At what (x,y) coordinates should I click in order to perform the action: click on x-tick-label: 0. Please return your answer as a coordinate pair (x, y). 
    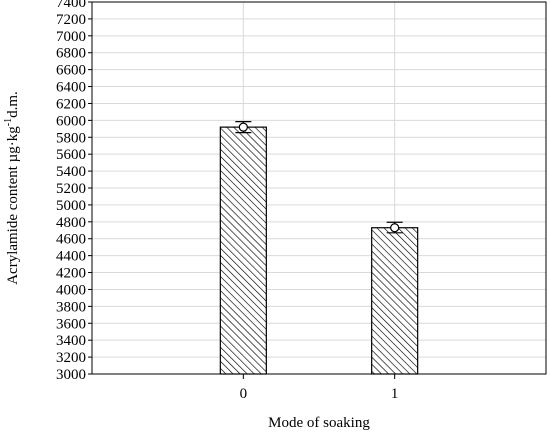
    Looking at the image, I should click on (244, 394).